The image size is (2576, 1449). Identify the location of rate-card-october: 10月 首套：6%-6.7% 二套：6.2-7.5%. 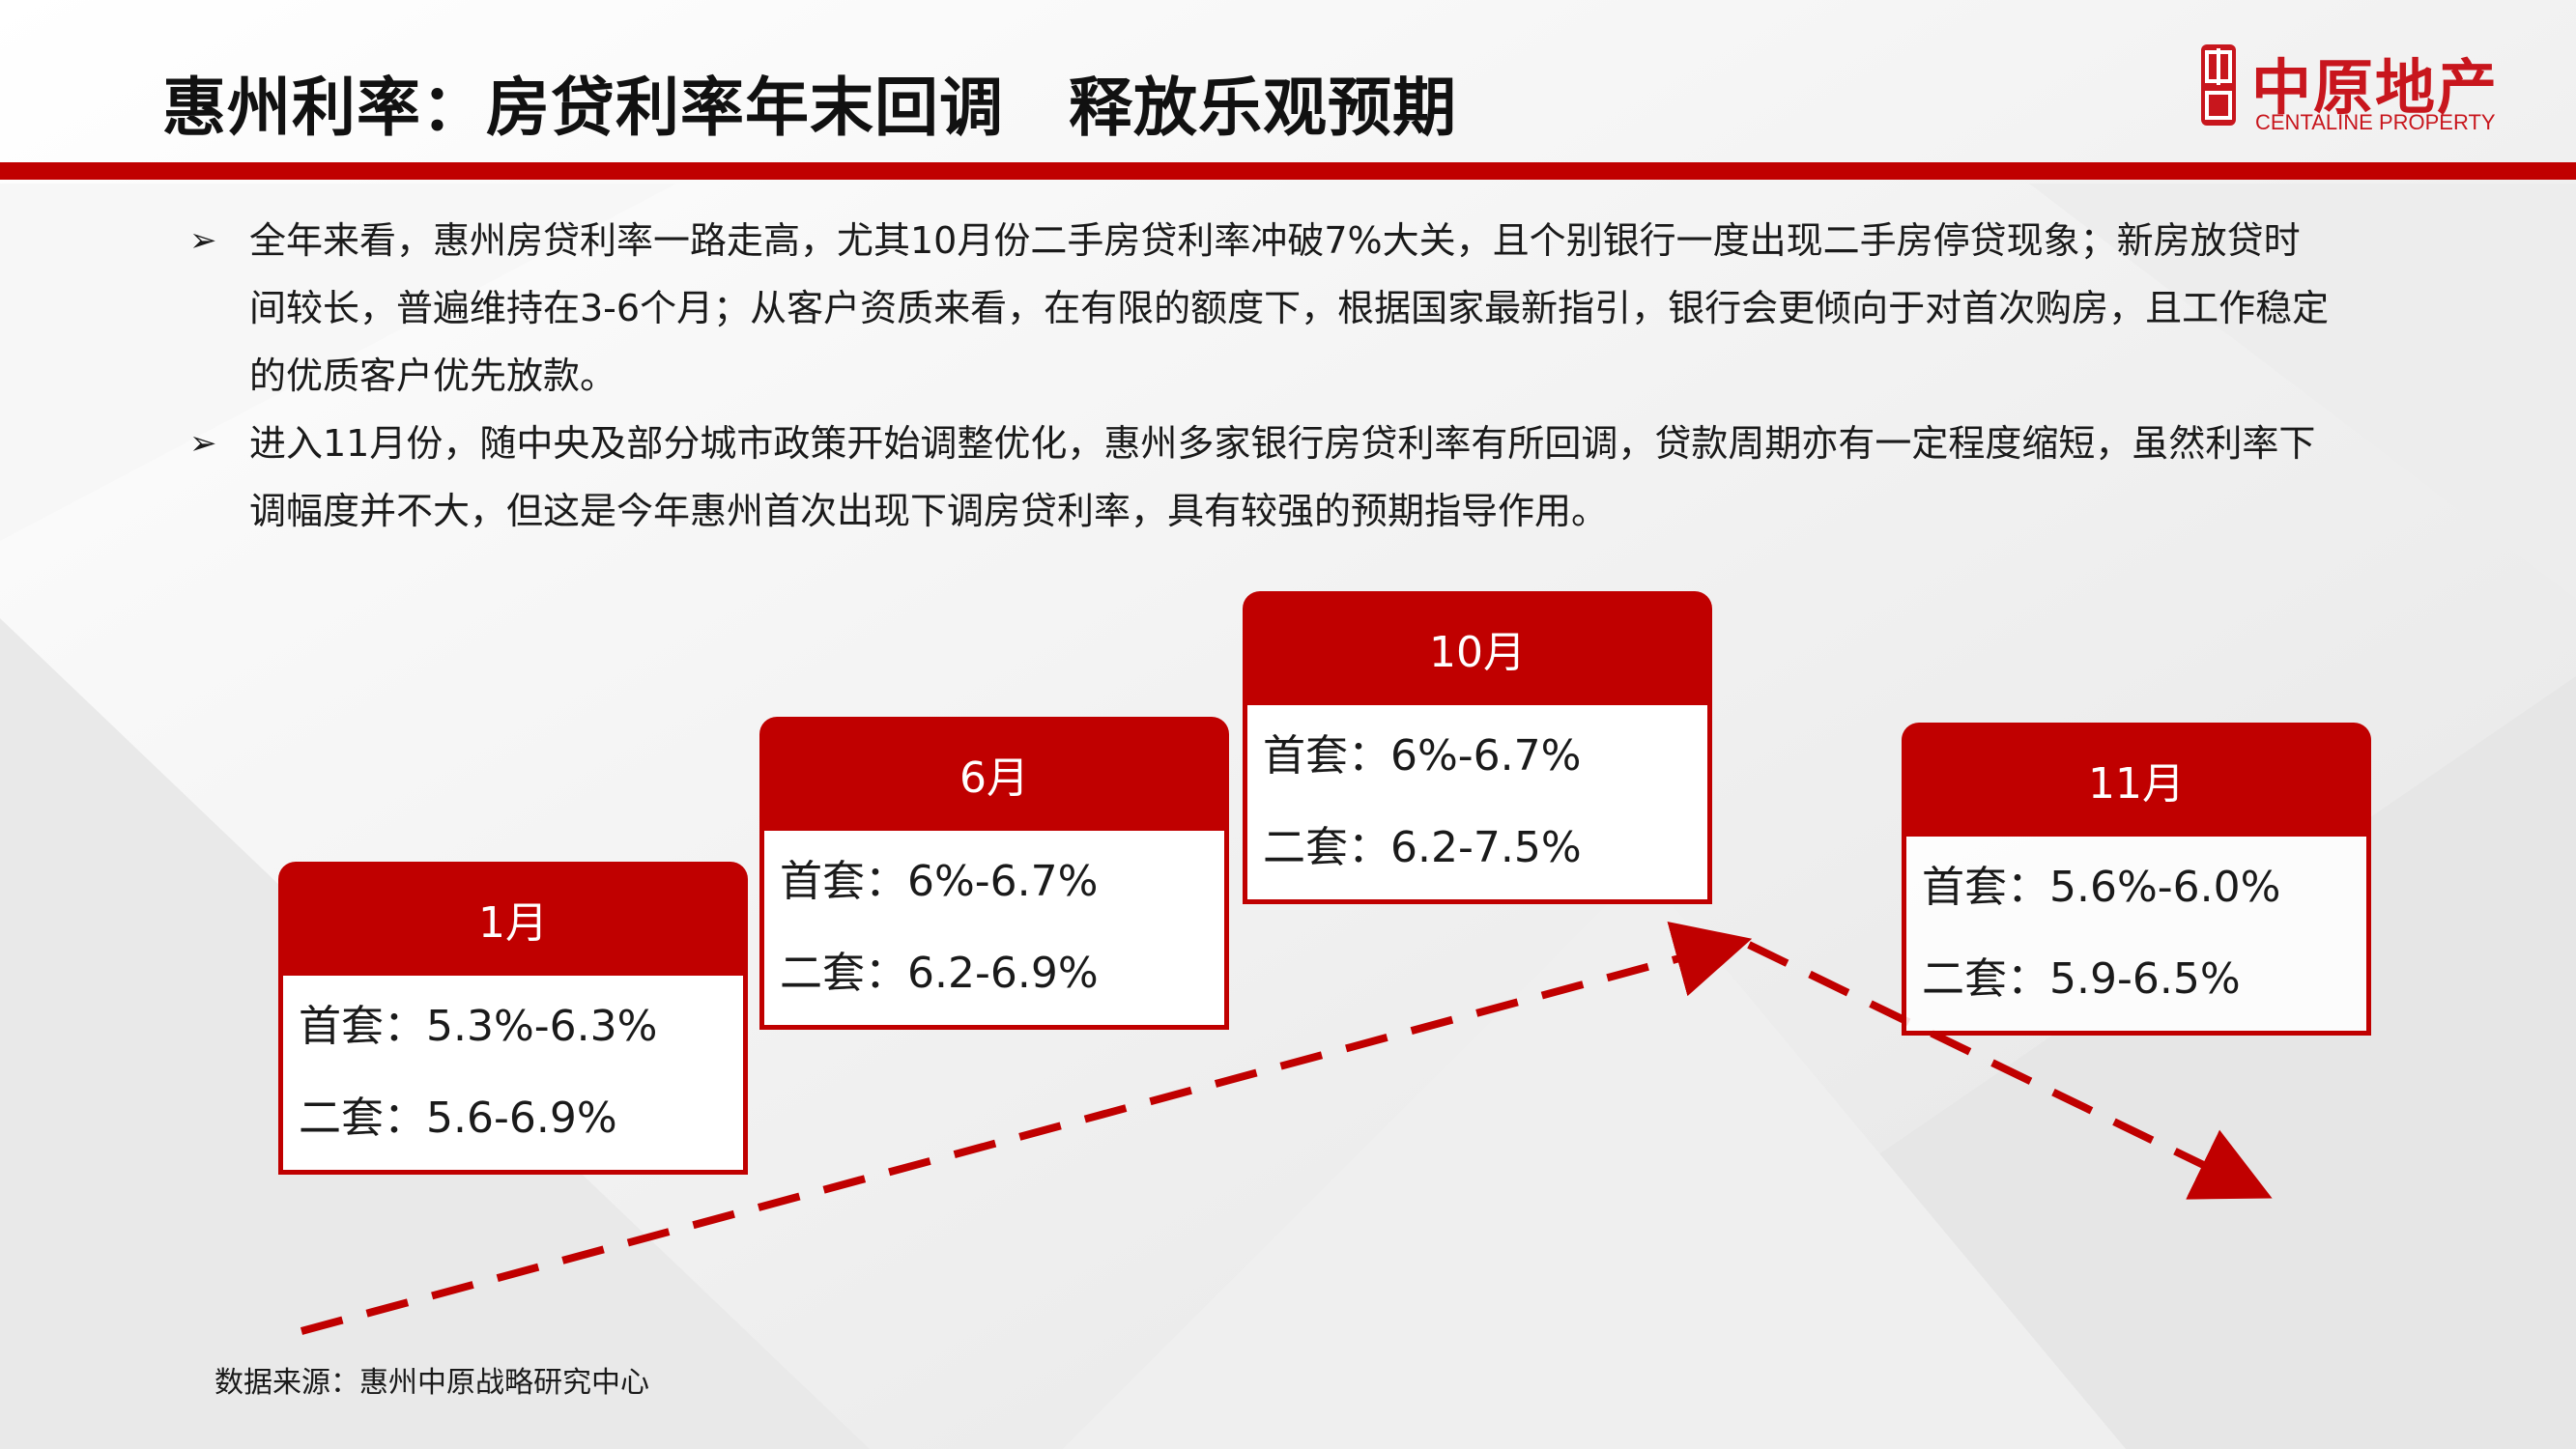
(1478, 747).